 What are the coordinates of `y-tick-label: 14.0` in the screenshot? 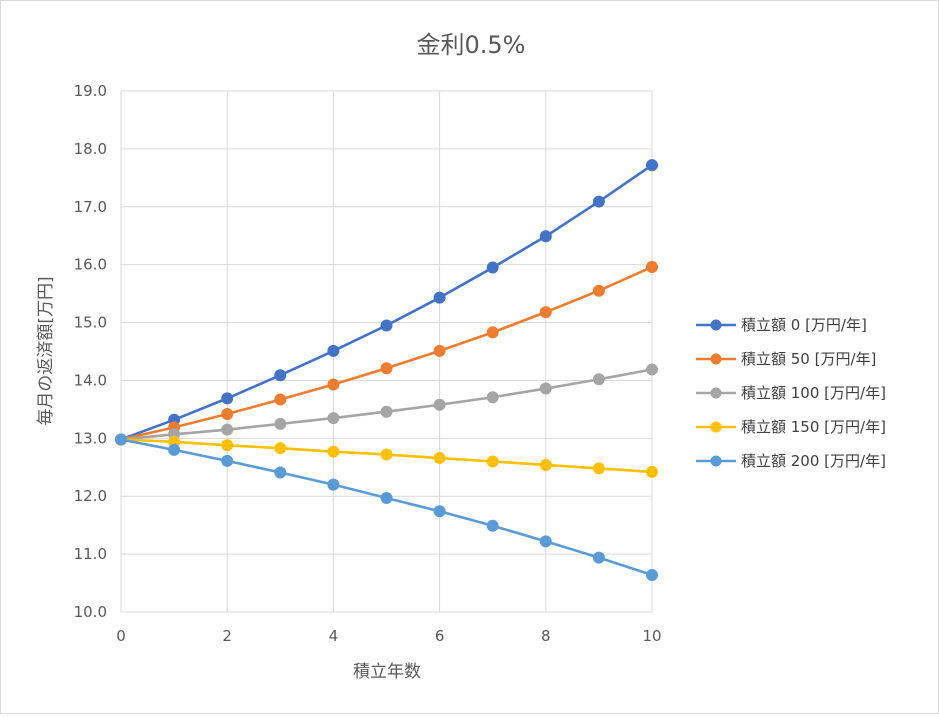 It's located at (90, 380).